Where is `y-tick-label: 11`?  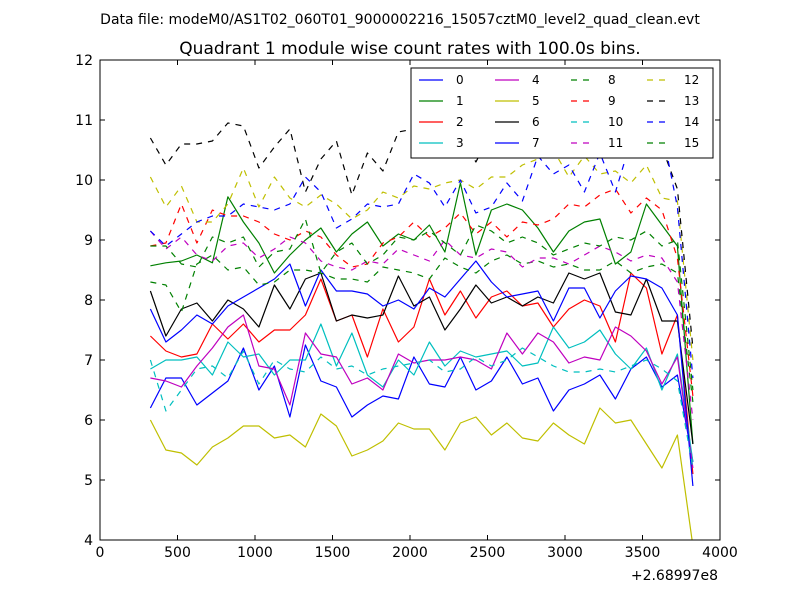
y-tick-label: 11 is located at coordinates (84, 121).